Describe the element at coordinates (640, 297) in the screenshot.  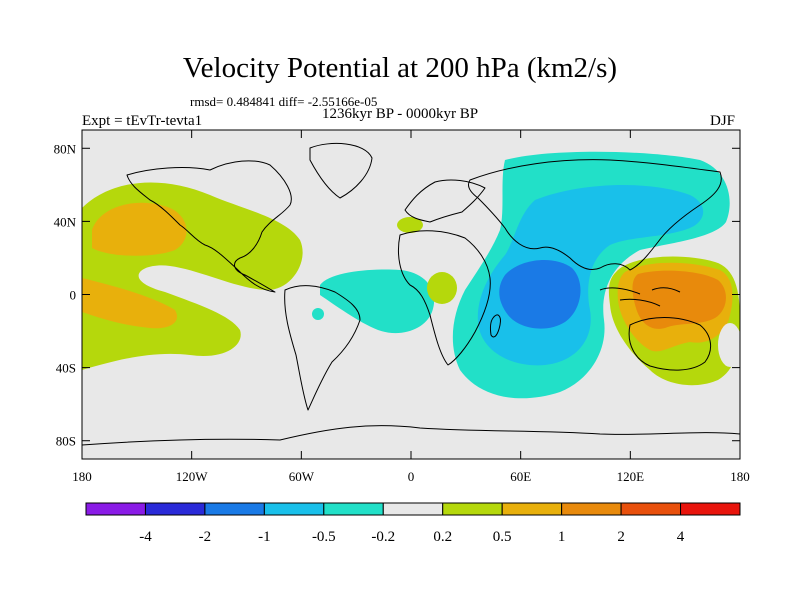
I see `coast-indonesia` at that location.